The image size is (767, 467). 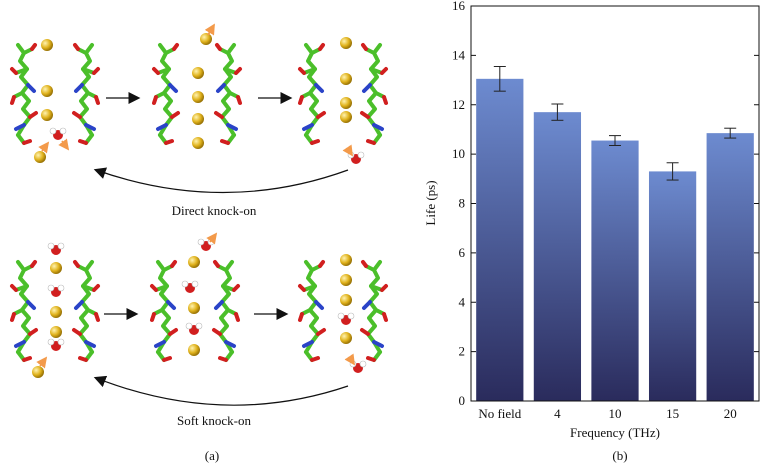 What do you see at coordinates (462, 301) in the screenshot?
I see `y-tick-label: 4` at bounding box center [462, 301].